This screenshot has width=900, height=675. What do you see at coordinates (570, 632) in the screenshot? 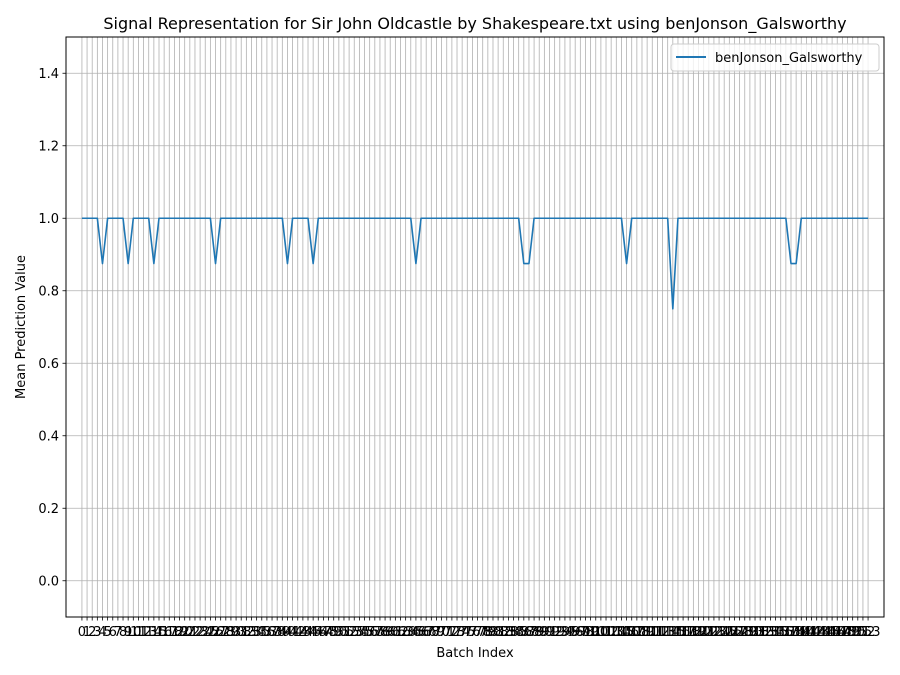
I see `x-tick-label: 95` at bounding box center [570, 632].